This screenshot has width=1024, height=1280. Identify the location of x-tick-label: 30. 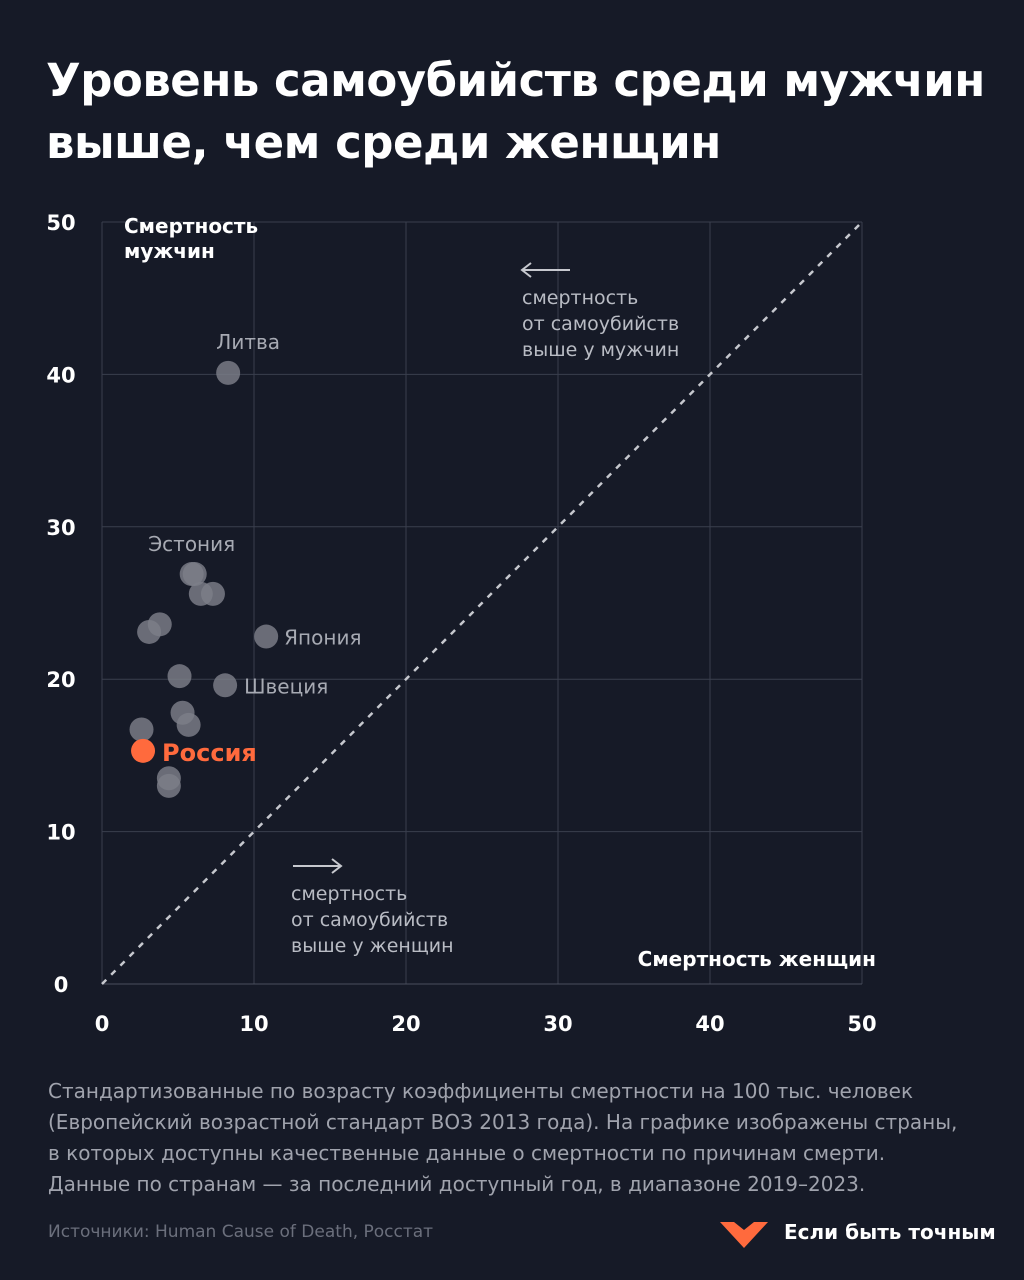
(557, 1024).